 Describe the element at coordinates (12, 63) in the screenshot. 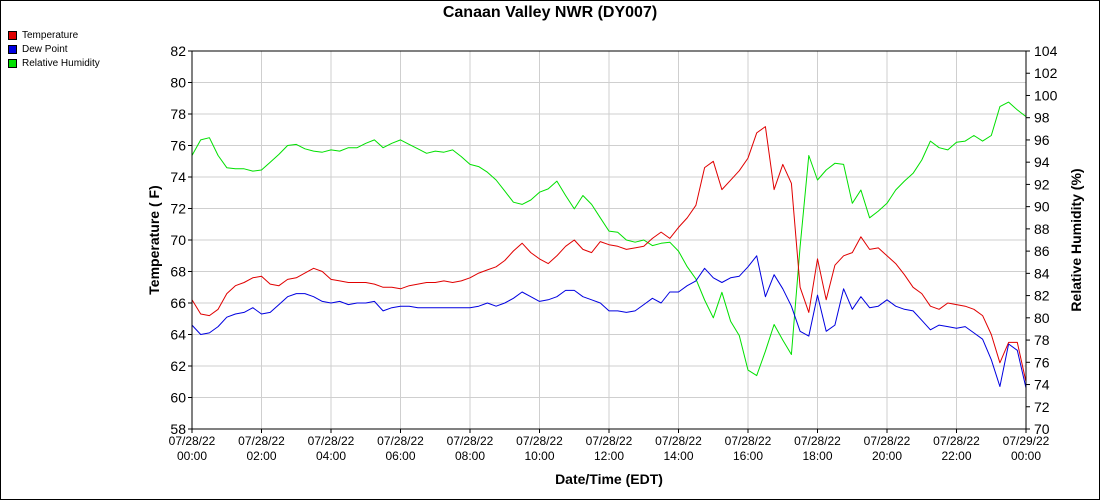

I see `legend-swatch-relative-humidity` at that location.